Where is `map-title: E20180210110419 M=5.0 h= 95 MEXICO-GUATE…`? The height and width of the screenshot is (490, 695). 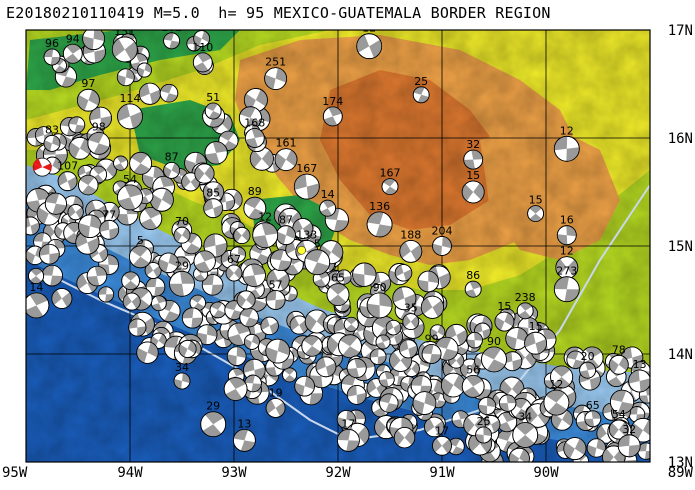 map-title: E20180210110419 M=5.0 h= 95 MEXICO-GUATE… is located at coordinates (278, 13).